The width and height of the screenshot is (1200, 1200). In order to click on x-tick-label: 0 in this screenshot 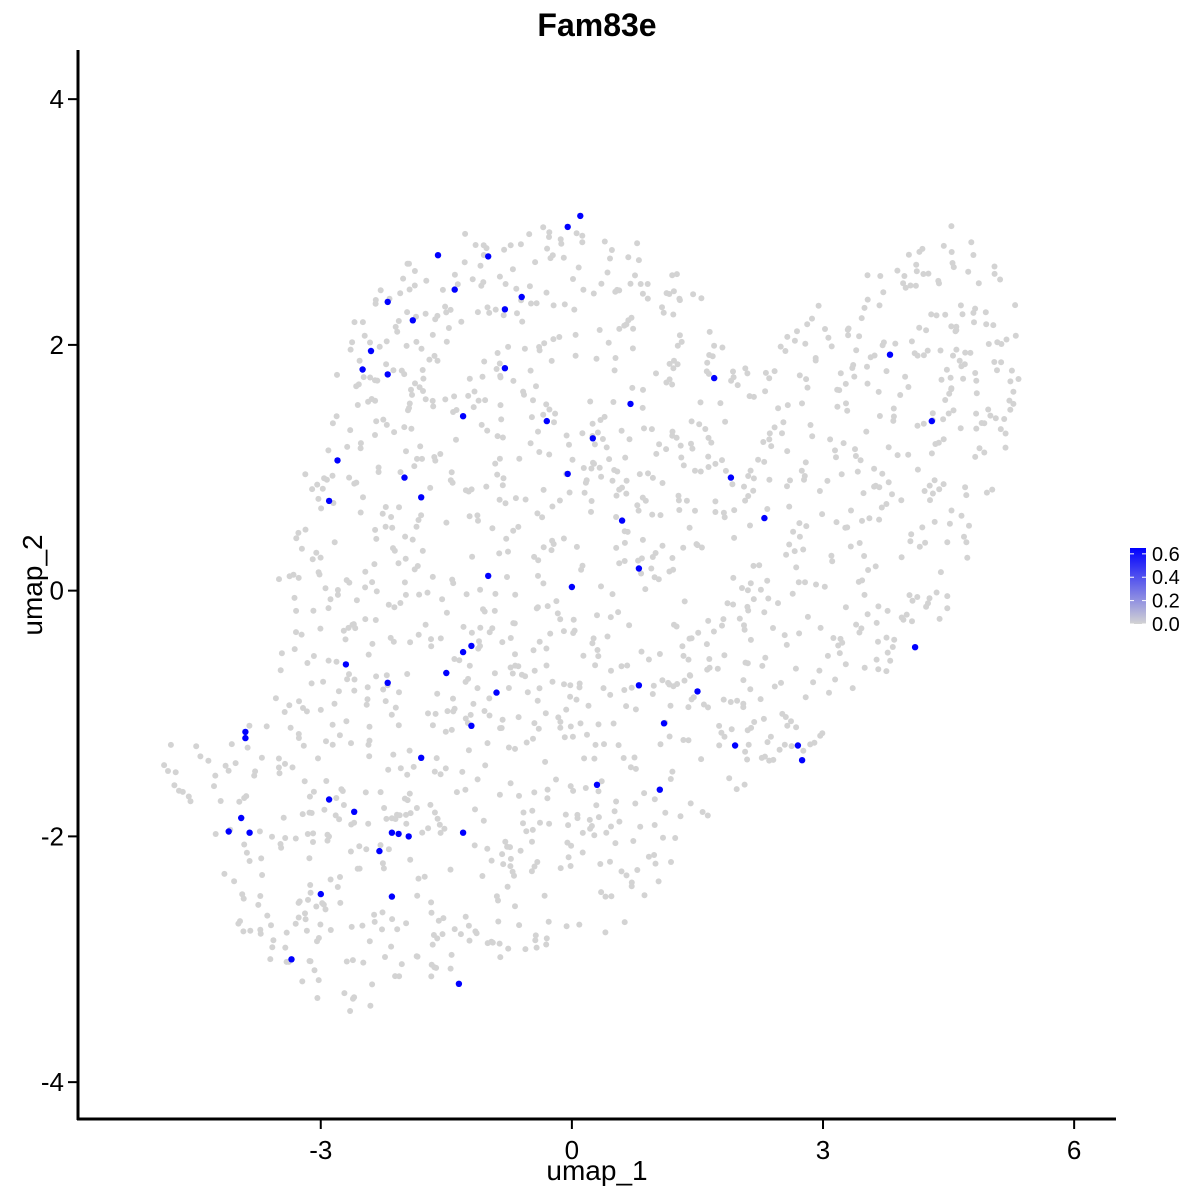, I will do `click(572, 1150)`.